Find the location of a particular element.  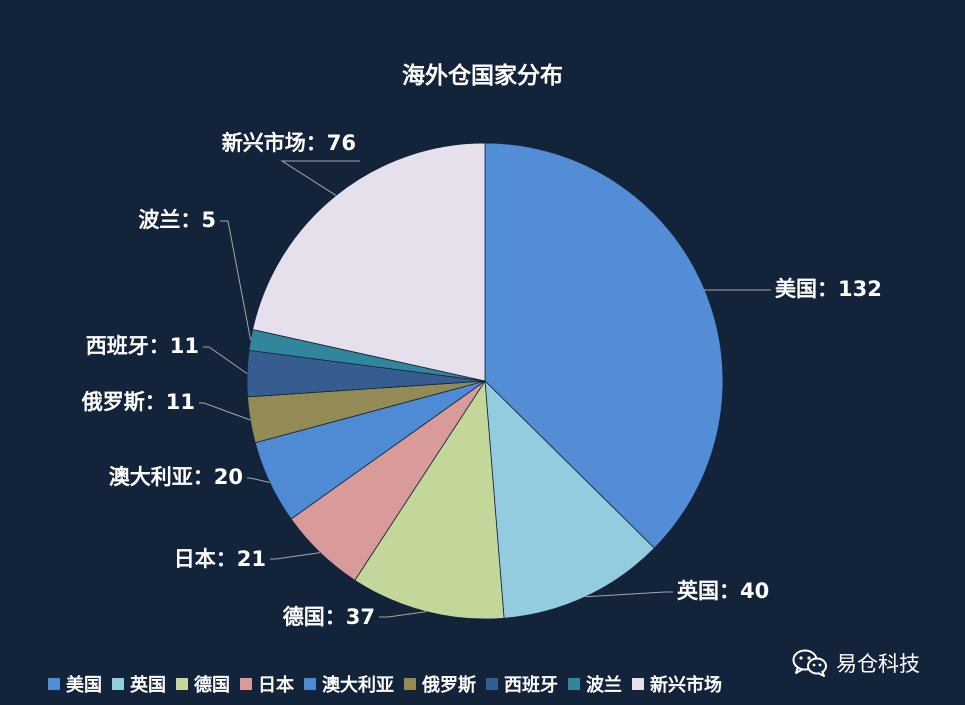

legend-item: 德国 is located at coordinates (203, 684).